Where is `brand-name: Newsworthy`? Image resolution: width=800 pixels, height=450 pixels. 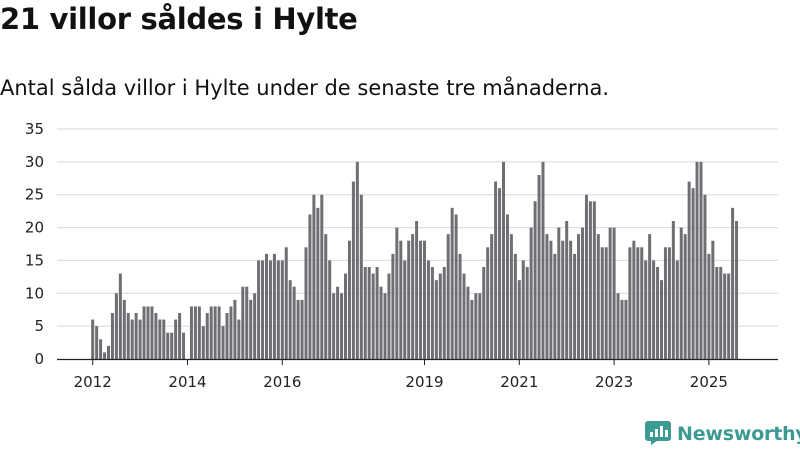 brand-name: Newsworthy is located at coordinates (738, 434).